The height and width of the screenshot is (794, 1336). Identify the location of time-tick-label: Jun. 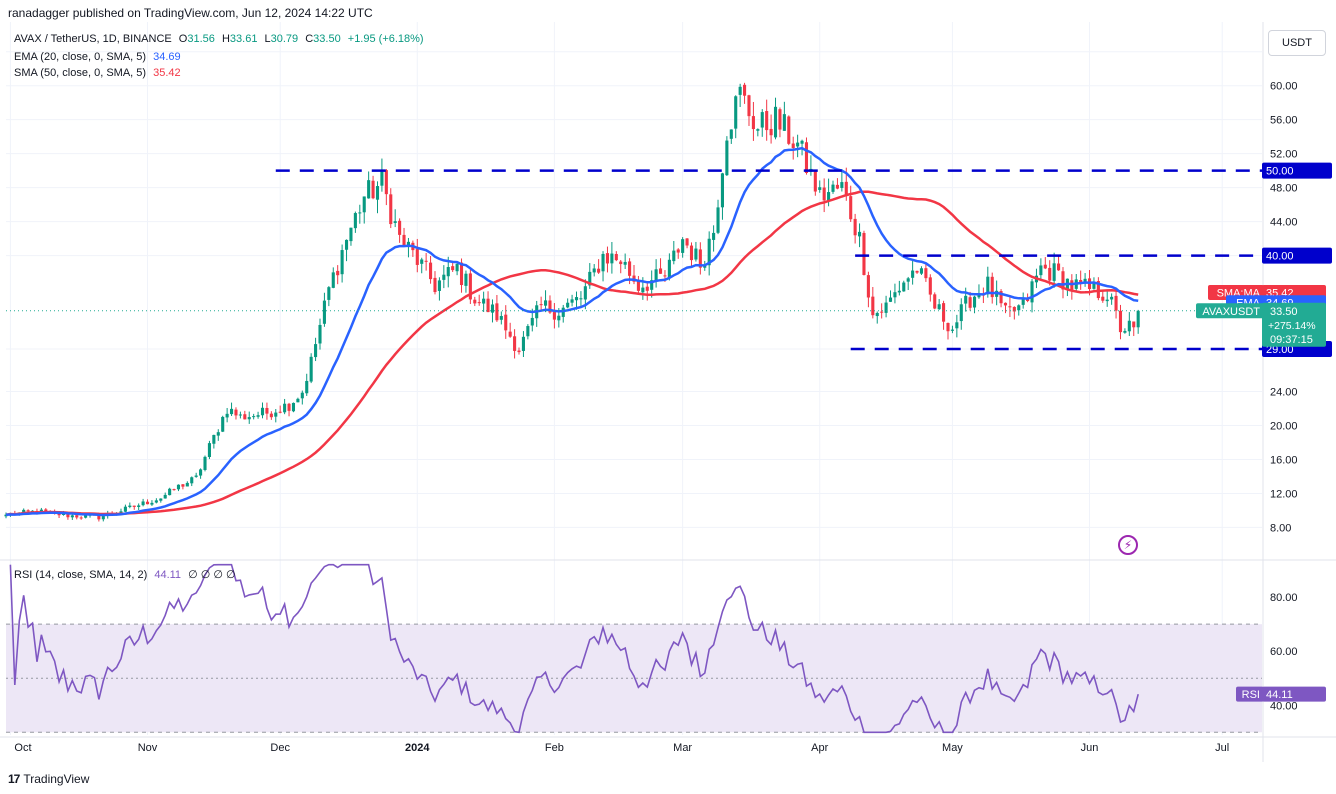
(1090, 748).